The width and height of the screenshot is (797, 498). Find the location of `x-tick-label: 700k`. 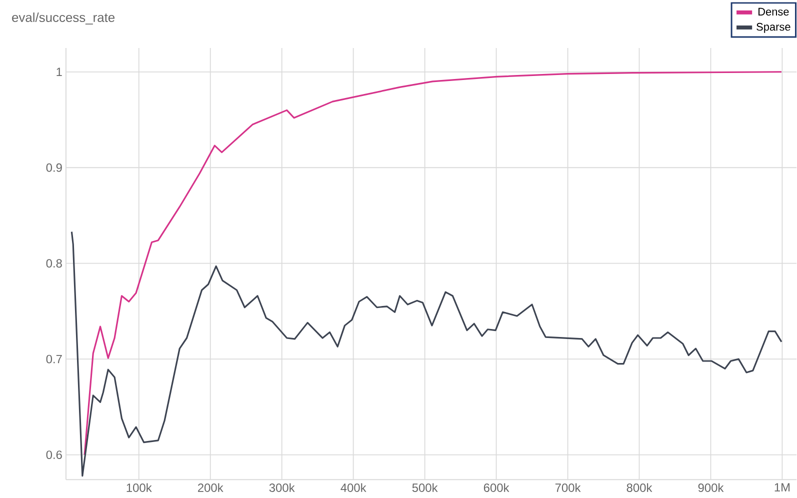

x-tick-label: 700k is located at coordinates (568, 487).